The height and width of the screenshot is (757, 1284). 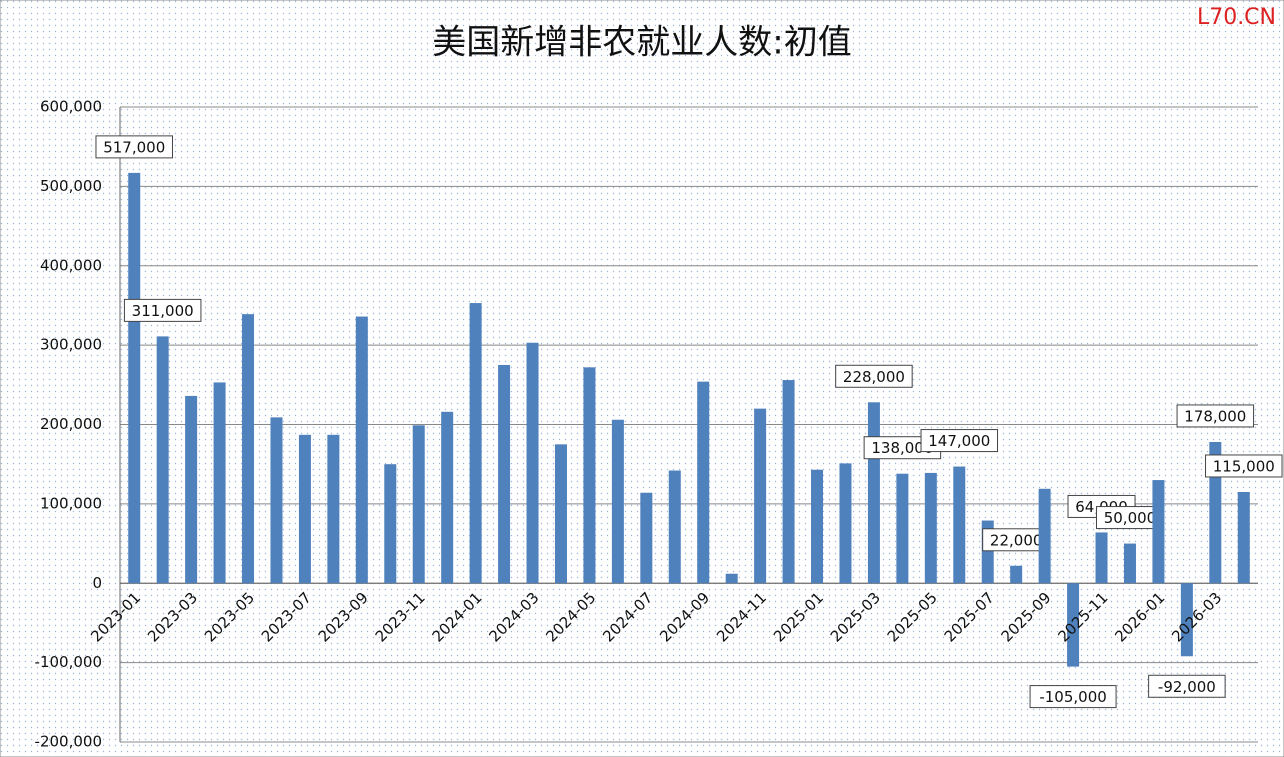 I want to click on y-tick-label: 0, so click(x=97, y=583).